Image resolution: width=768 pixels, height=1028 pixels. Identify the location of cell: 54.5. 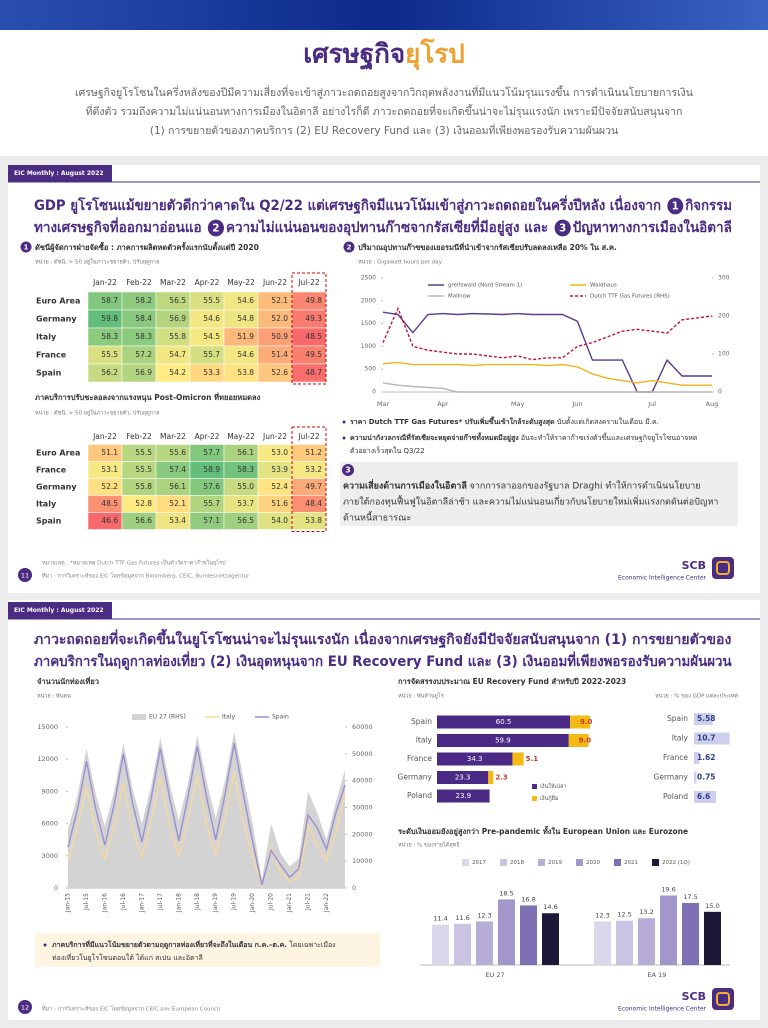
(211, 336).